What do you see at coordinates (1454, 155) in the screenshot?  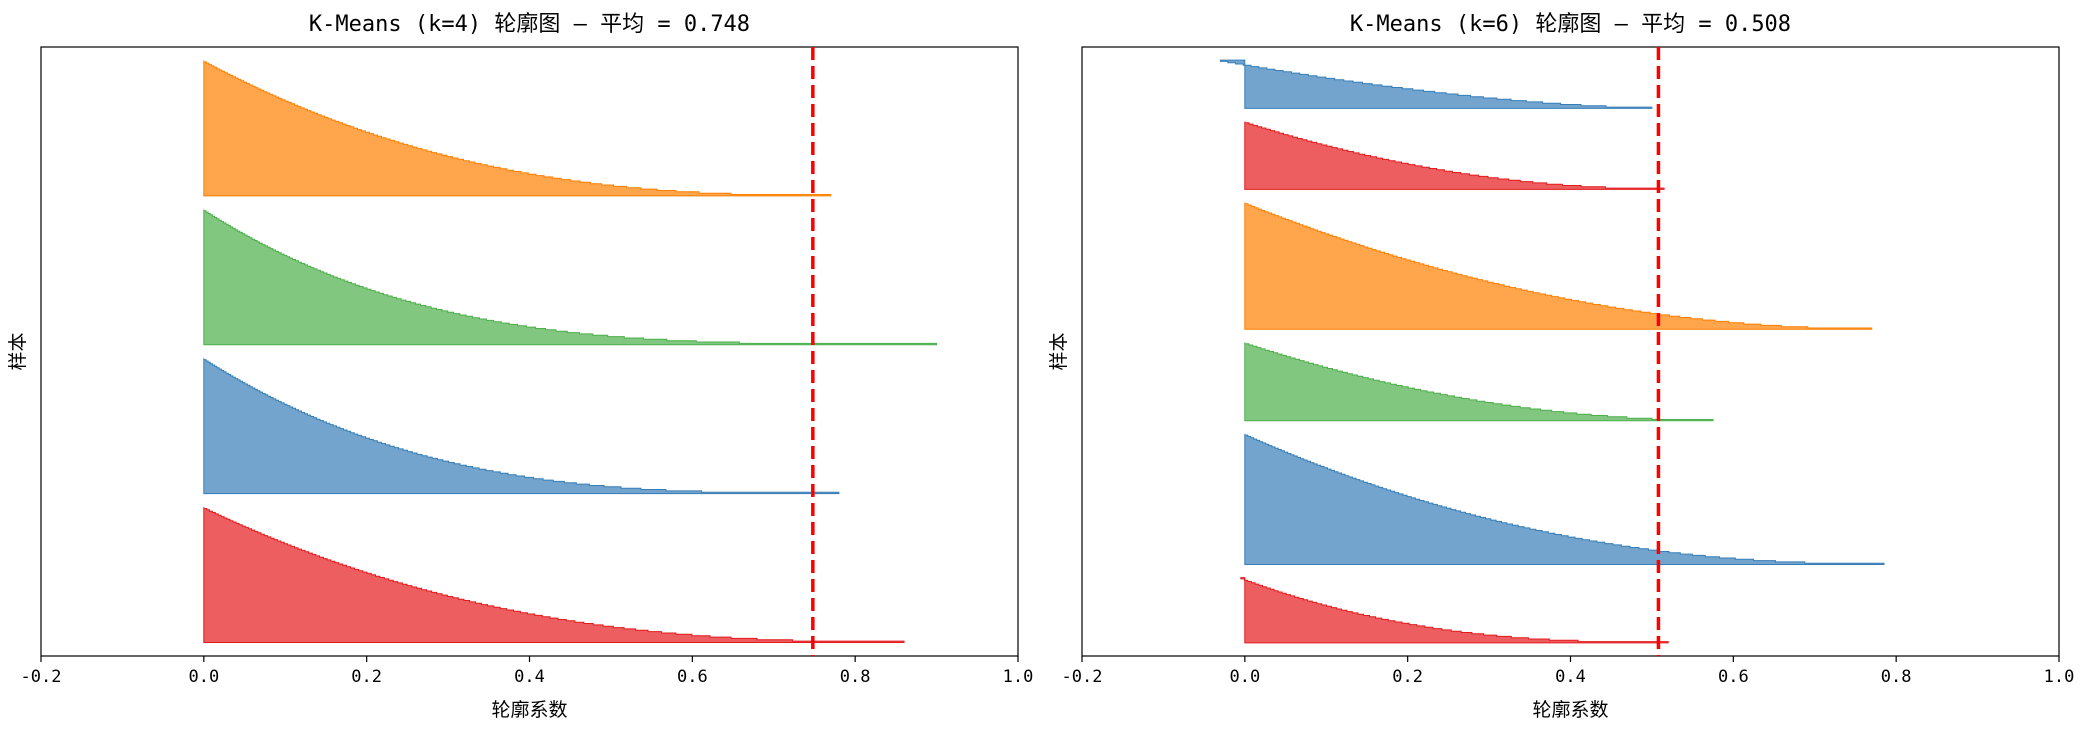 I see `cluster-4-silhouette` at bounding box center [1454, 155].